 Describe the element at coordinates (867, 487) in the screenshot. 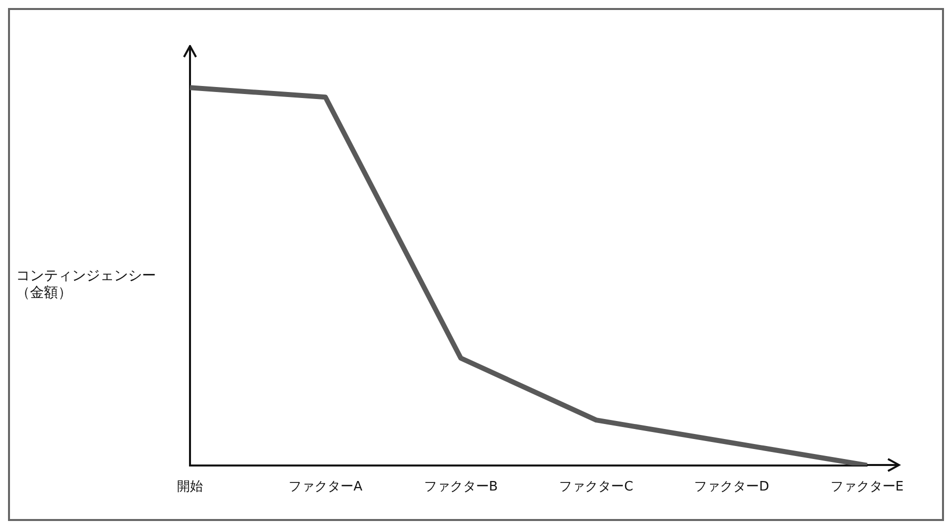

I see `x-tick-label: ファクターE` at that location.